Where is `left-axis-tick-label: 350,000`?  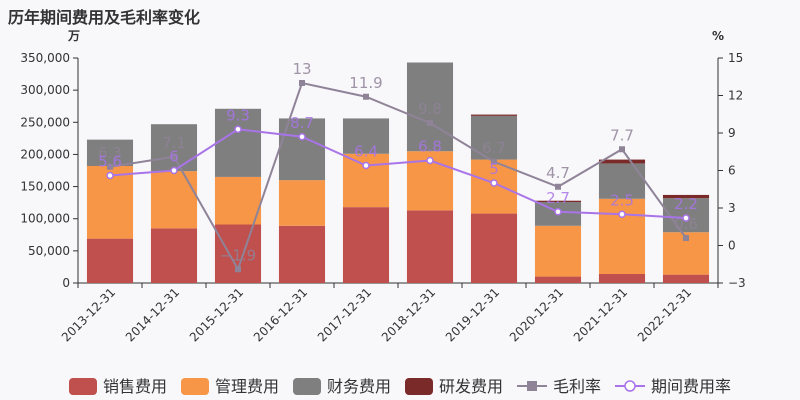
left-axis-tick-label: 350,000 is located at coordinates (45, 58).